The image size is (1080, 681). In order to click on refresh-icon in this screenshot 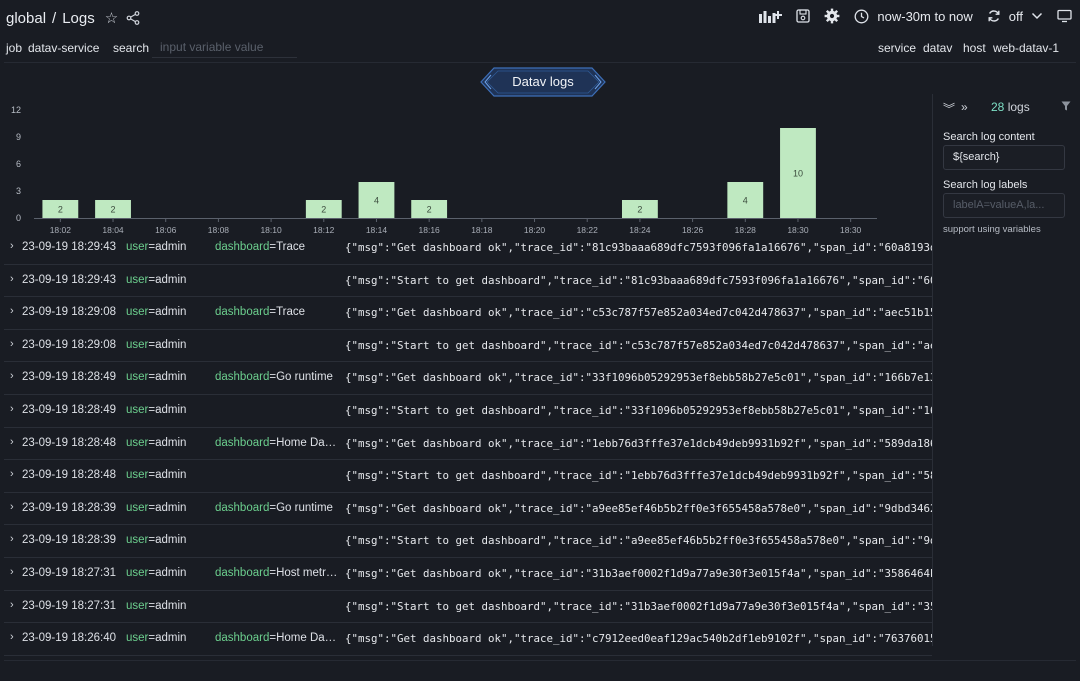, I will do `click(994, 16)`.